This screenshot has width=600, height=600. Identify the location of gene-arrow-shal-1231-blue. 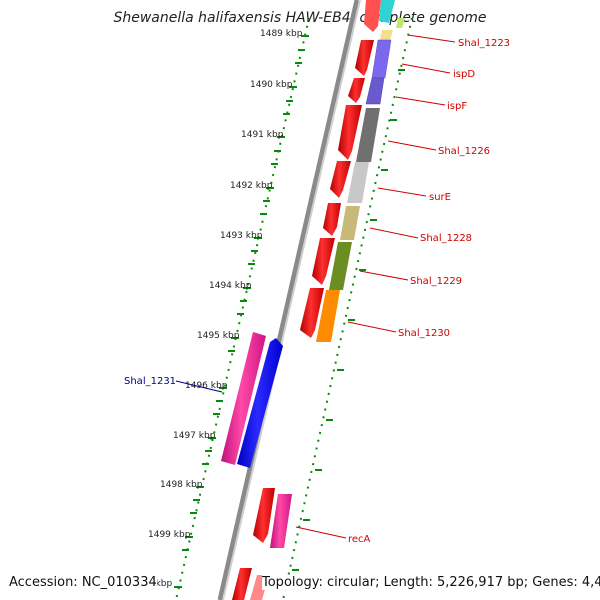
(260, 403).